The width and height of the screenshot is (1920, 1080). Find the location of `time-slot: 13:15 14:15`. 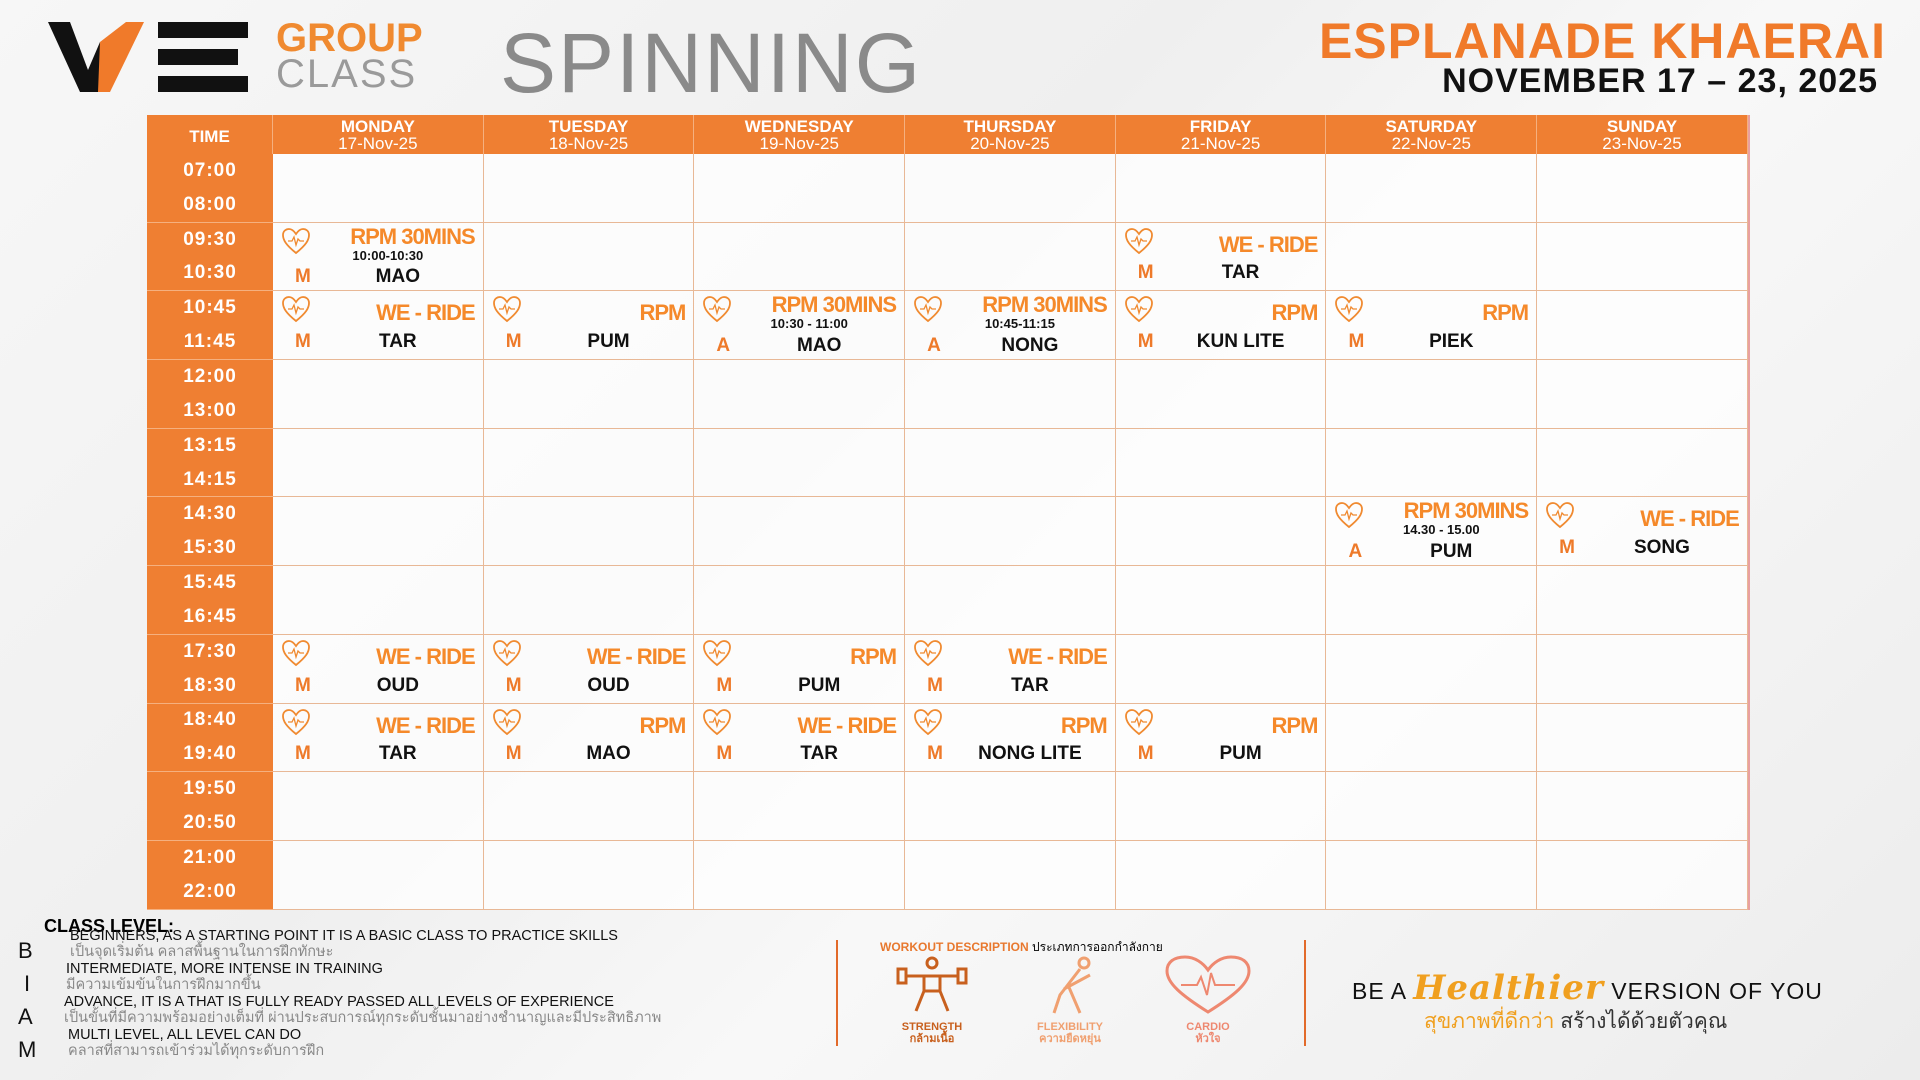

time-slot: 13:15 14:15 is located at coordinates (210, 463).